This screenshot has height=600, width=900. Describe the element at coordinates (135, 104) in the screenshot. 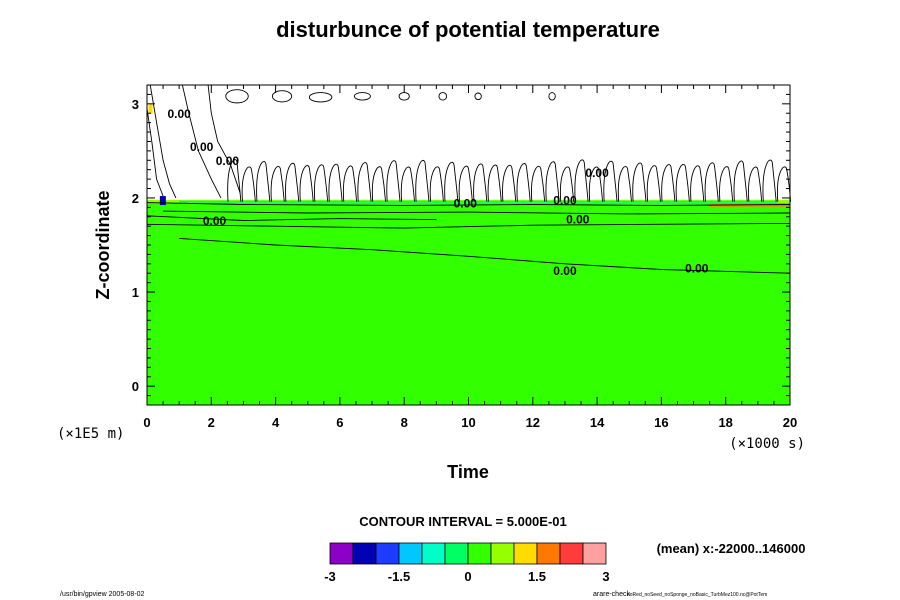

I see `y-tick-label: 3` at that location.